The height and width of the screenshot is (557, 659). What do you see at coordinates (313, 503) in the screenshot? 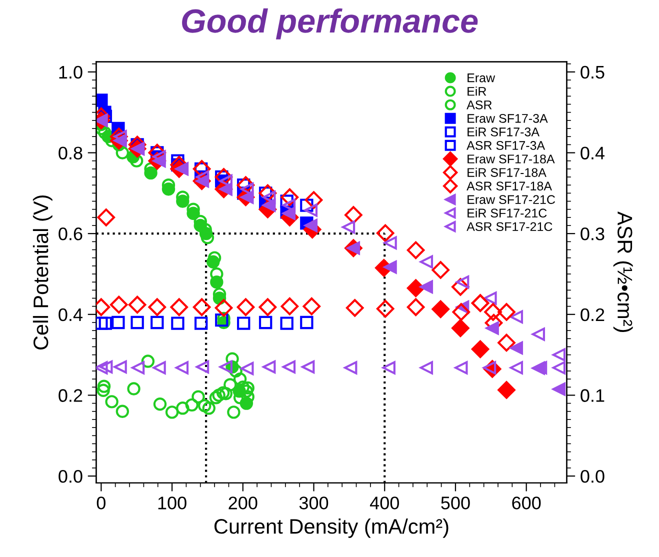
I see `x-tick-label: 300` at bounding box center [313, 503].